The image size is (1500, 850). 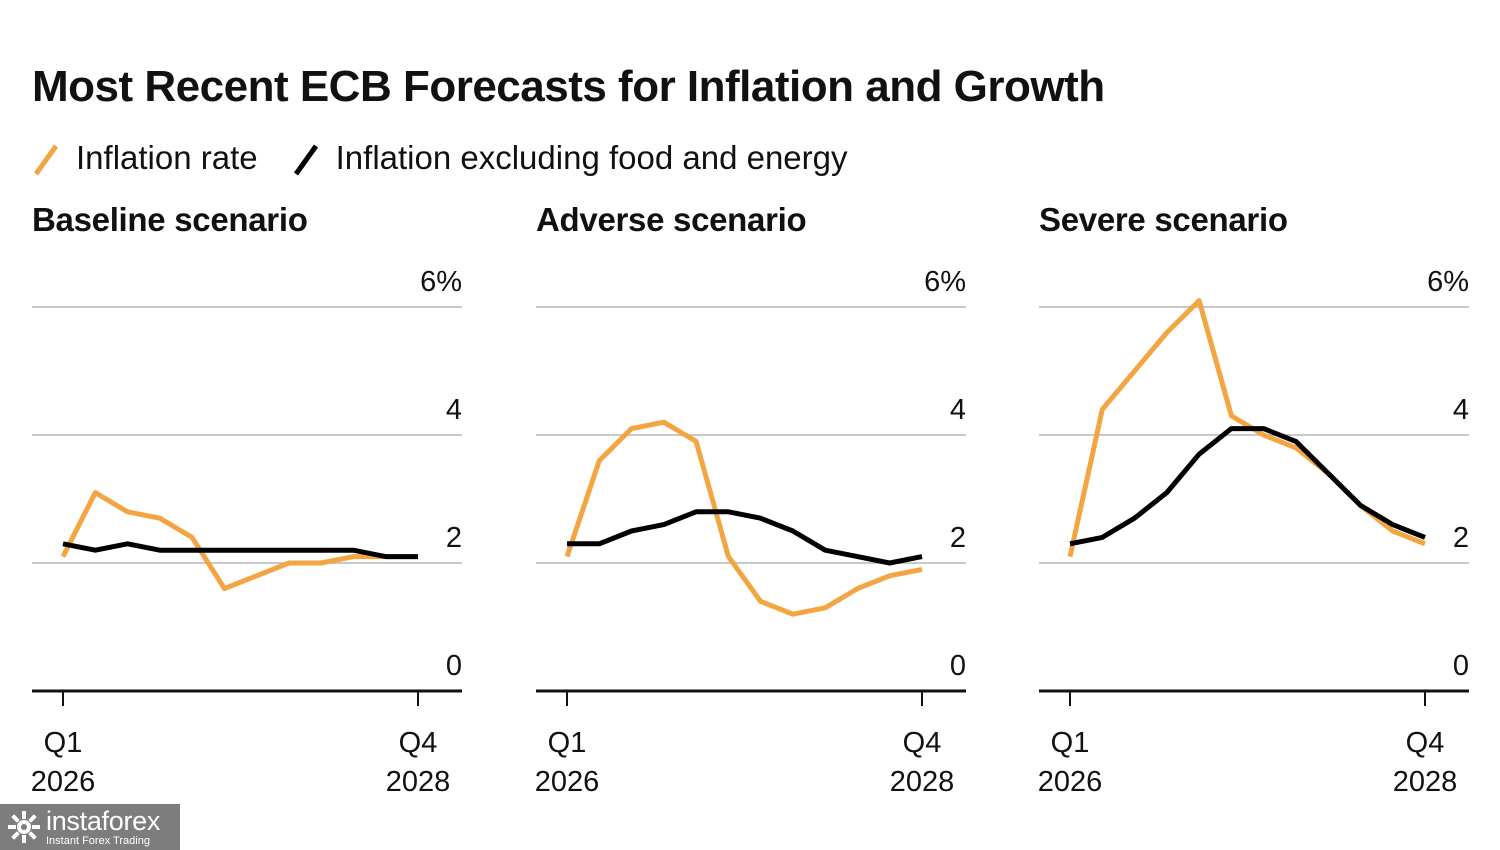 What do you see at coordinates (958, 538) in the screenshot?
I see `y-tick-label-adverse: 2` at bounding box center [958, 538].